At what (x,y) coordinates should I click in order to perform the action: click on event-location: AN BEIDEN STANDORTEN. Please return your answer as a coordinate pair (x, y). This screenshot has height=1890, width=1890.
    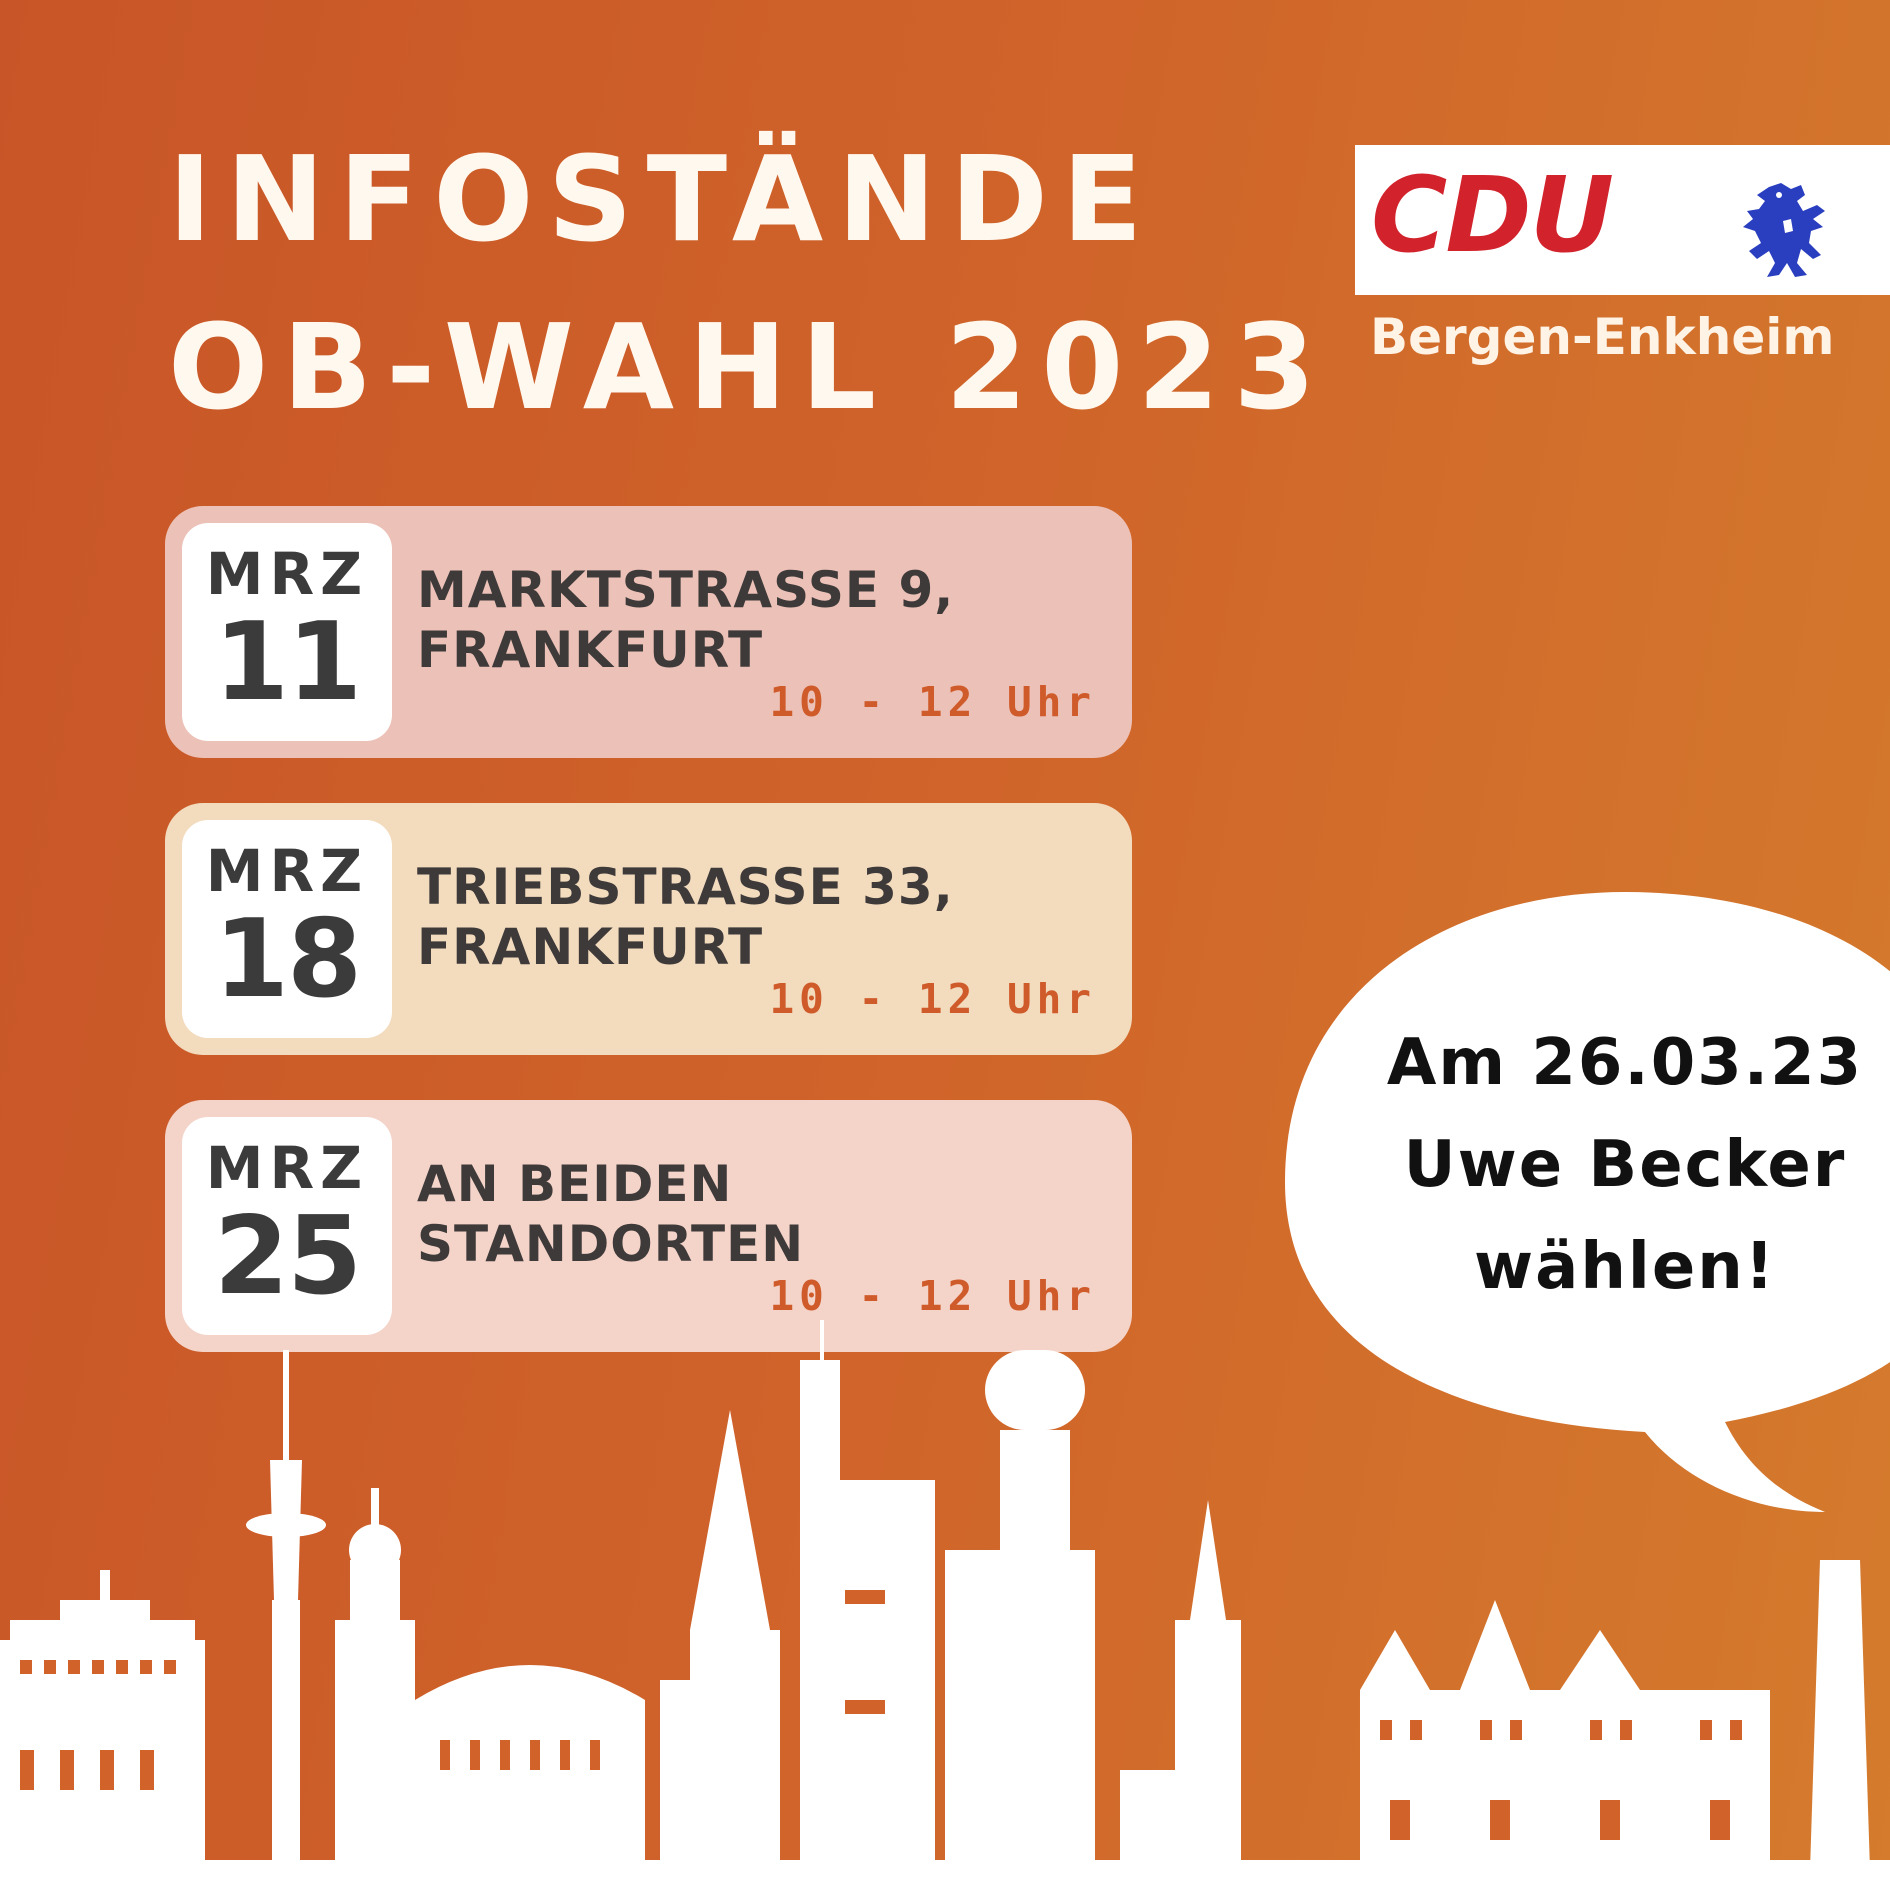
    Looking at the image, I should click on (610, 1214).